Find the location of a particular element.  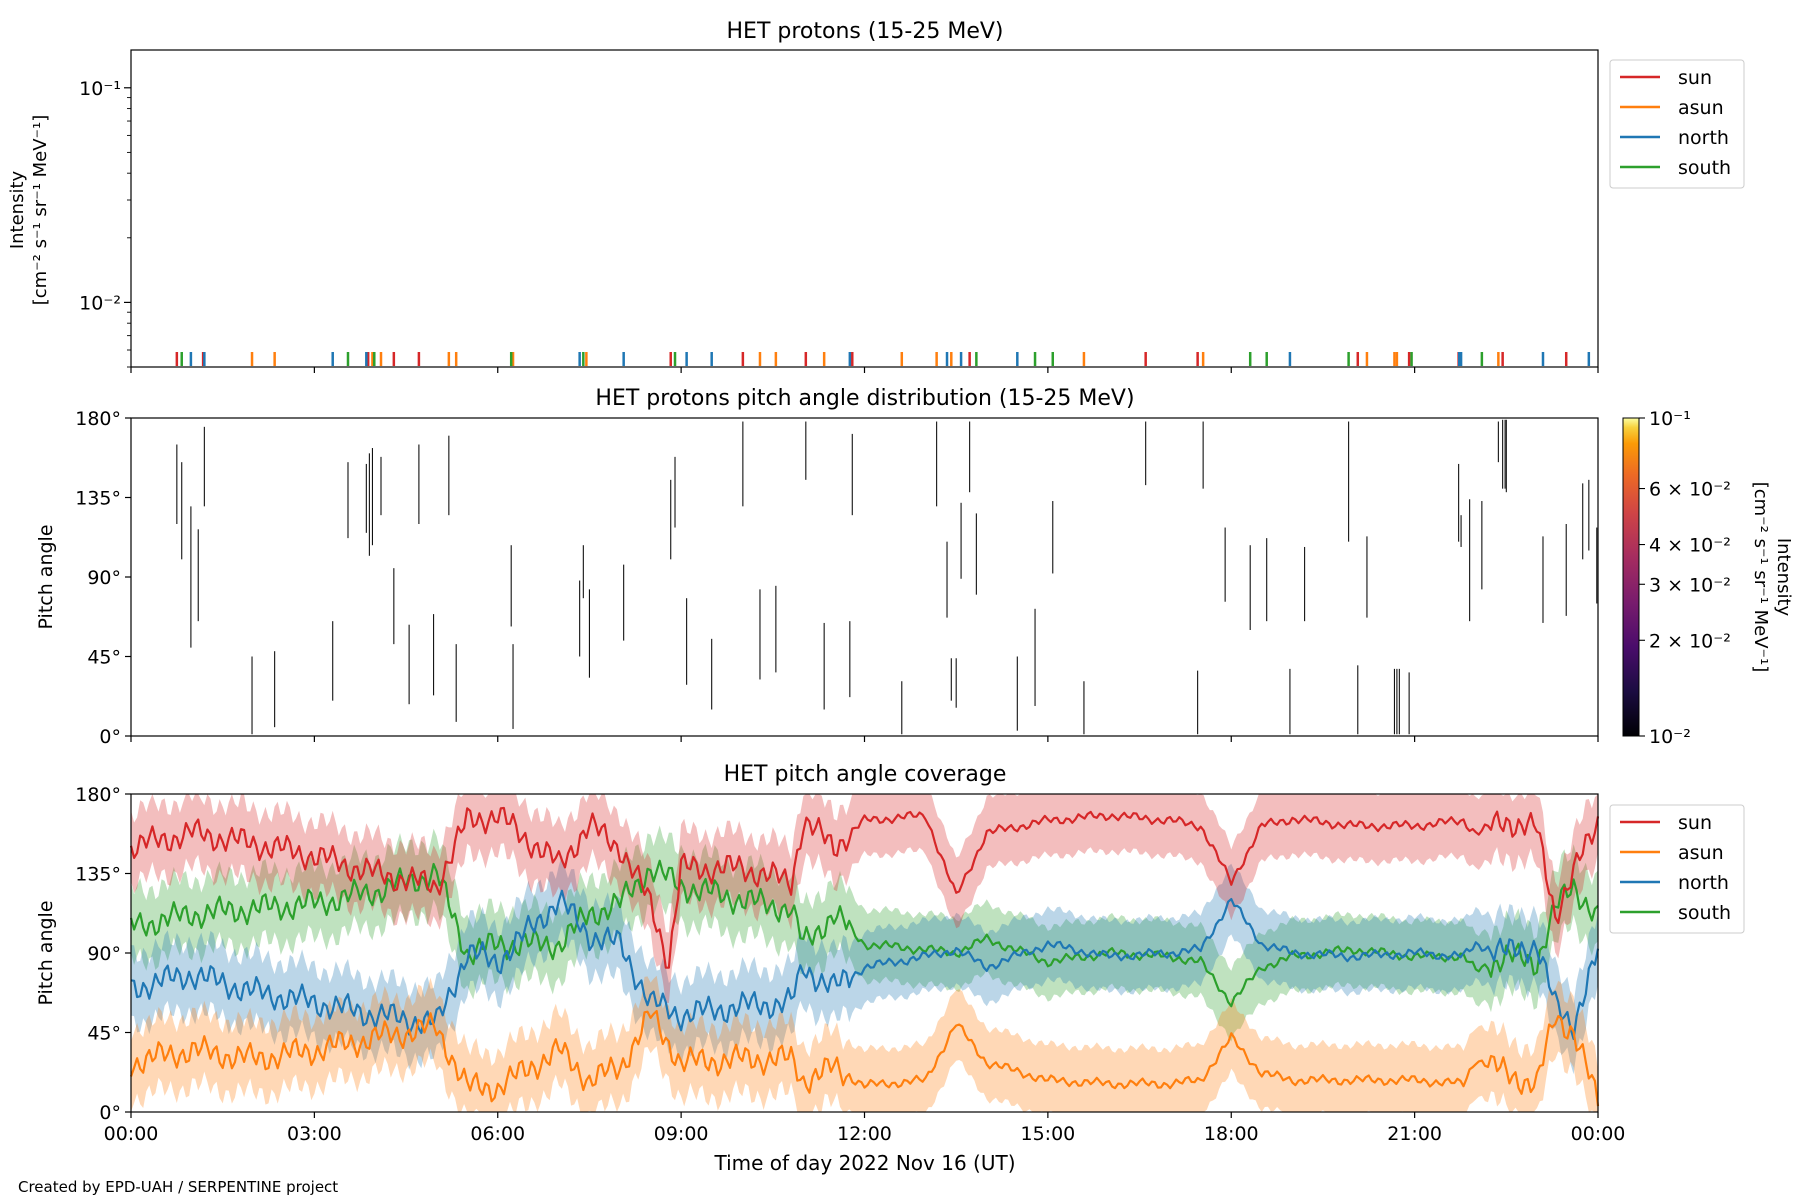

x-tick-label: 21:00 is located at coordinates (1414, 1134).